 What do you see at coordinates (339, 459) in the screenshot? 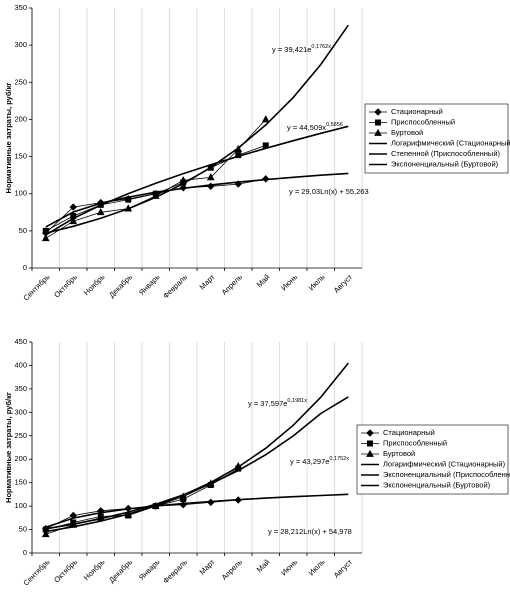
I see `equation-exponent: 0,1752x` at bounding box center [339, 459].